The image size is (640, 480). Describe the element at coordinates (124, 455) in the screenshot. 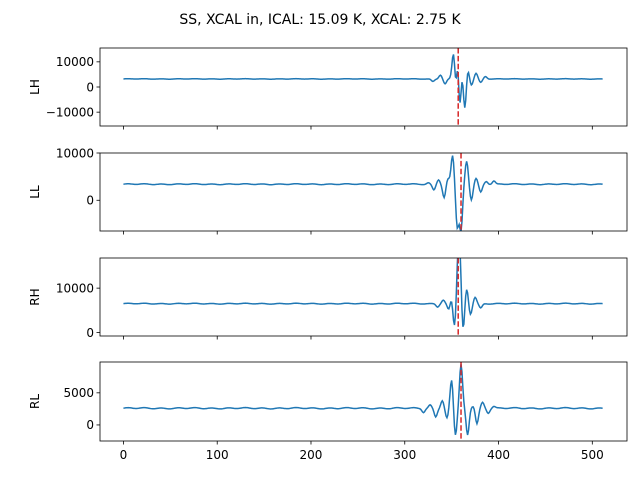

I see `x-tick-label: 0` at that location.